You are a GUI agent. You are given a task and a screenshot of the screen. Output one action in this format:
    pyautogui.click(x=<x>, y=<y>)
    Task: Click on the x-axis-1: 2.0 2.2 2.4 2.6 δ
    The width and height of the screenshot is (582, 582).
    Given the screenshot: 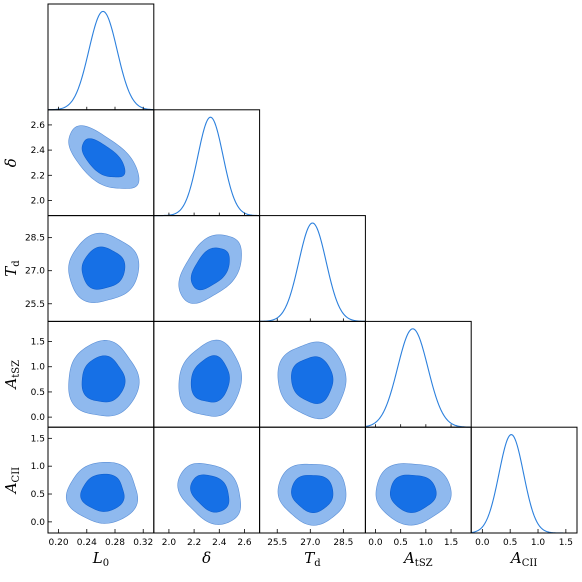 What is the action you would take?
    pyautogui.click(x=207, y=548)
    